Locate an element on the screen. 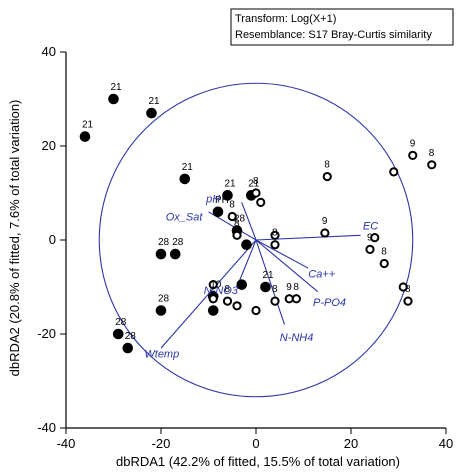 This screenshot has width=474, height=474. info-box-border is located at coordinates (342, 27).